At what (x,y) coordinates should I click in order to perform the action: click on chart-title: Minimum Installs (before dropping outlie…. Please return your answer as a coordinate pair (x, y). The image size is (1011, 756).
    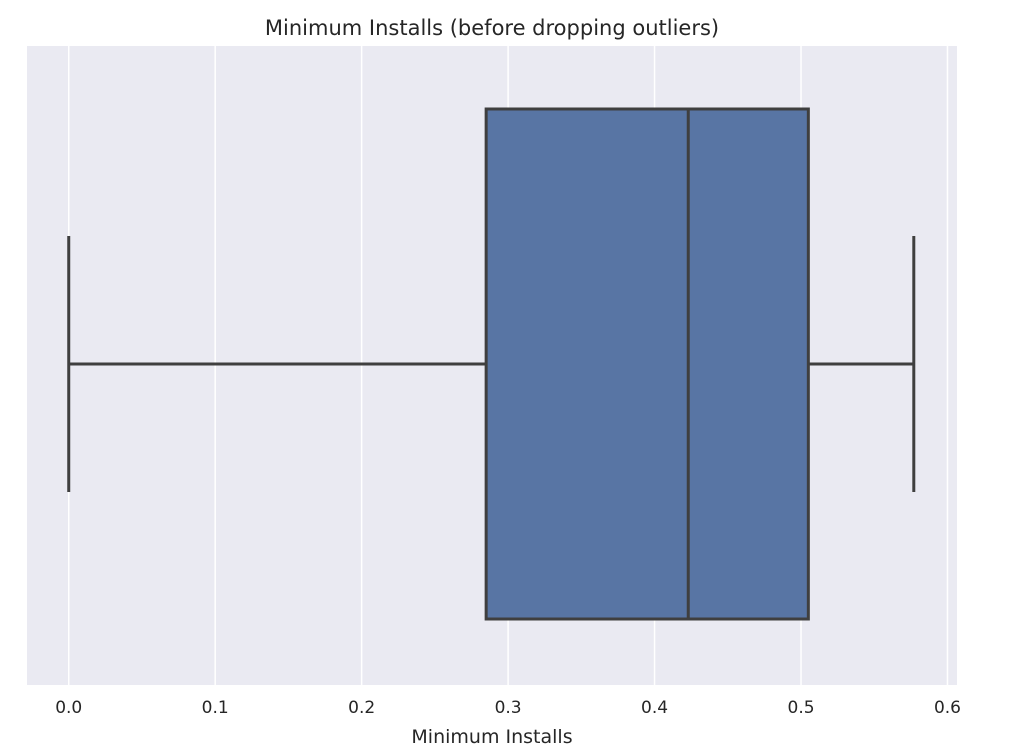
    Looking at the image, I should click on (492, 28).